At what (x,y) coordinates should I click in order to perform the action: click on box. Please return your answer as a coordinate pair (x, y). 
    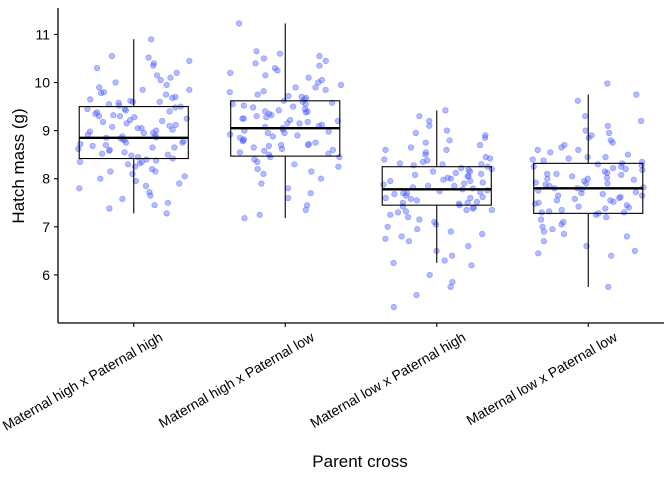
    Looking at the image, I should click on (436, 186).